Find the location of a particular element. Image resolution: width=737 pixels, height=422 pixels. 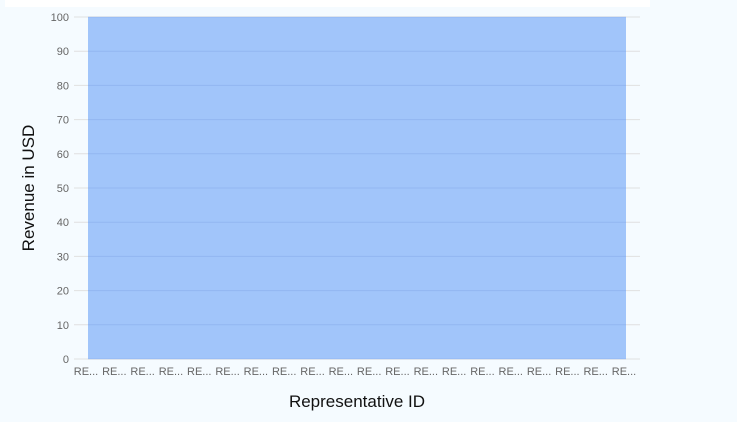

y-tick-label: 70 is located at coordinates (63, 121).